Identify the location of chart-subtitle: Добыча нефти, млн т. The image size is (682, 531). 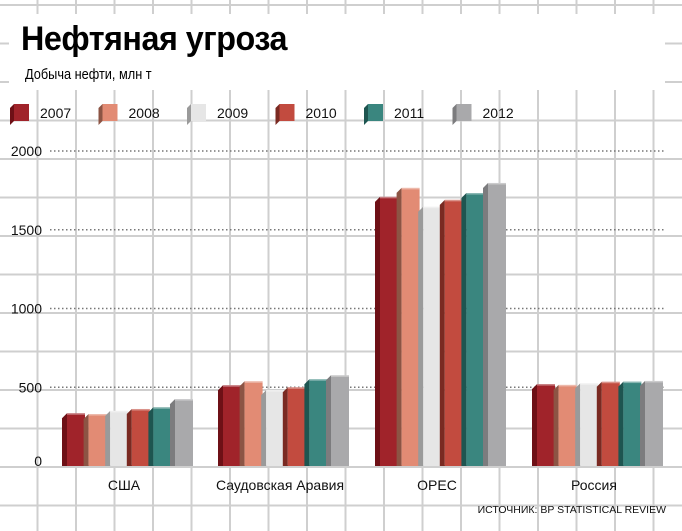
(88, 74).